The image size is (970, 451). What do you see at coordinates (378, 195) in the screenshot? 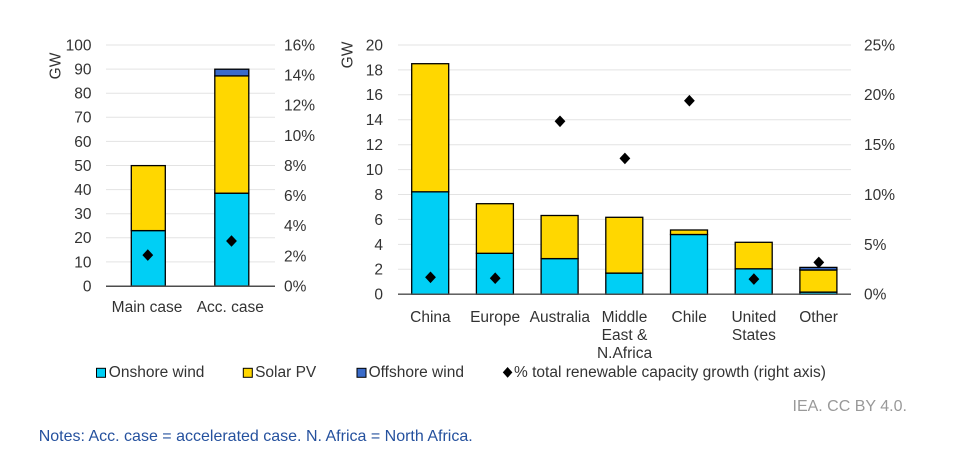
I see `svg-text: 8` at bounding box center [378, 195].